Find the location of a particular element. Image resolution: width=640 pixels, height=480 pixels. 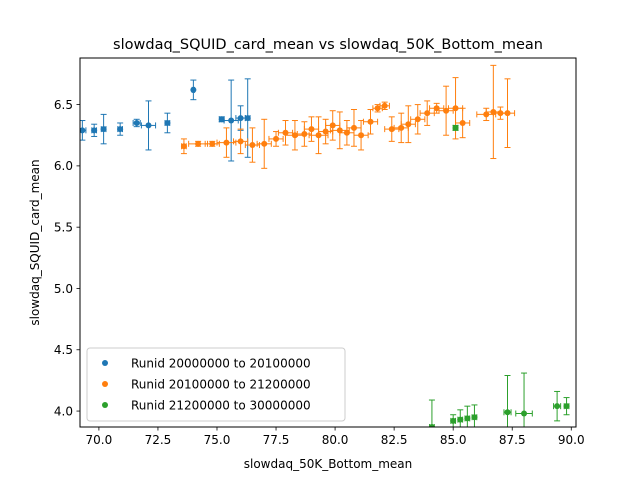

x-tick-label: 90.0 is located at coordinates (571, 440).